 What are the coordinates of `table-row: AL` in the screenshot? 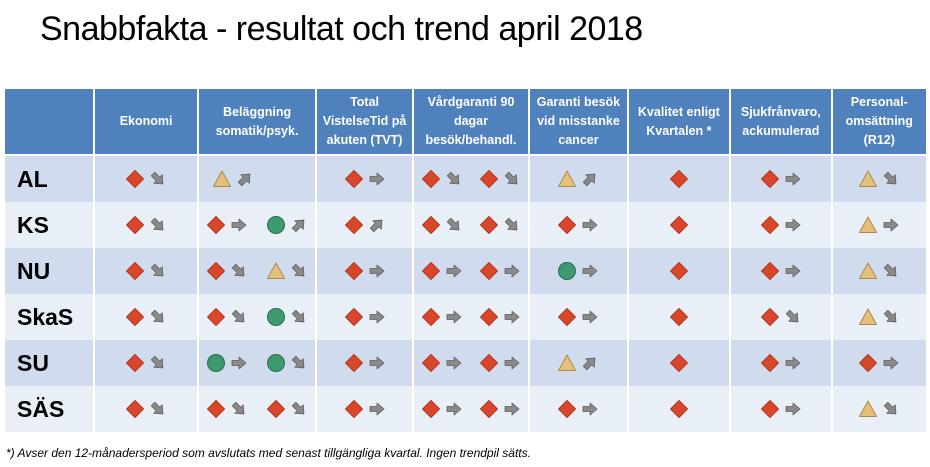 It's located at (465, 178).